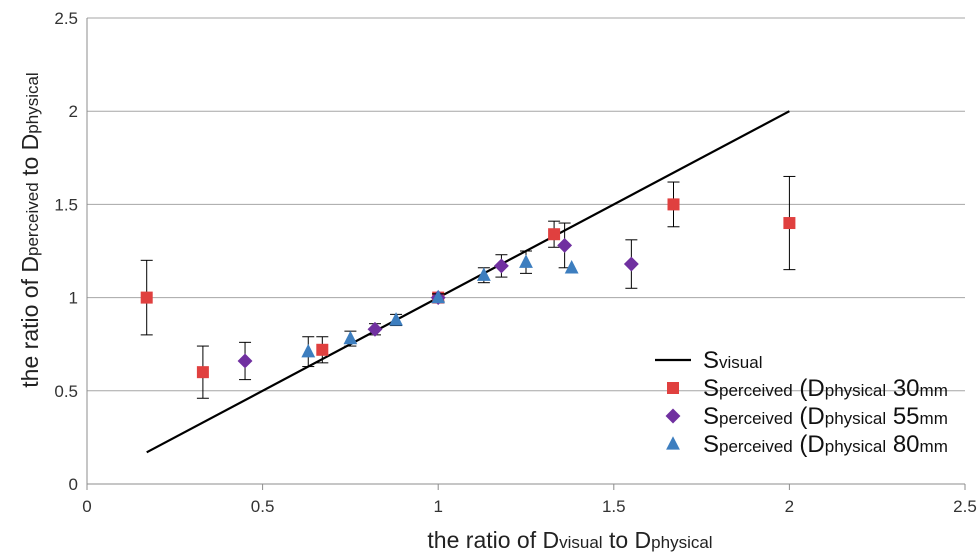 This screenshot has width=979, height=559. I want to click on y-tick-label: 1.5, so click(66, 204).